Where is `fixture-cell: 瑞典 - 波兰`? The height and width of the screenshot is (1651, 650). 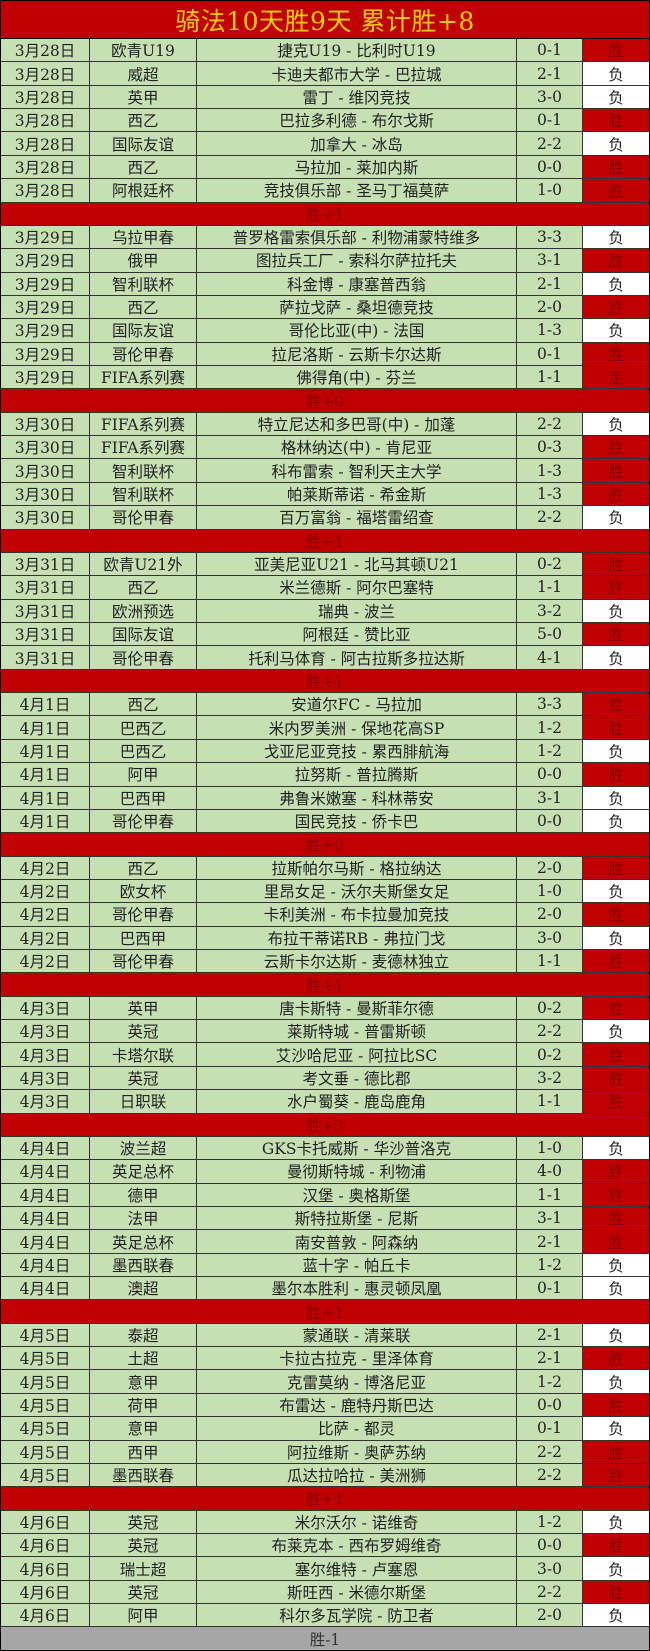
fixture-cell: 瑞典 - 波兰 is located at coordinates (357, 610).